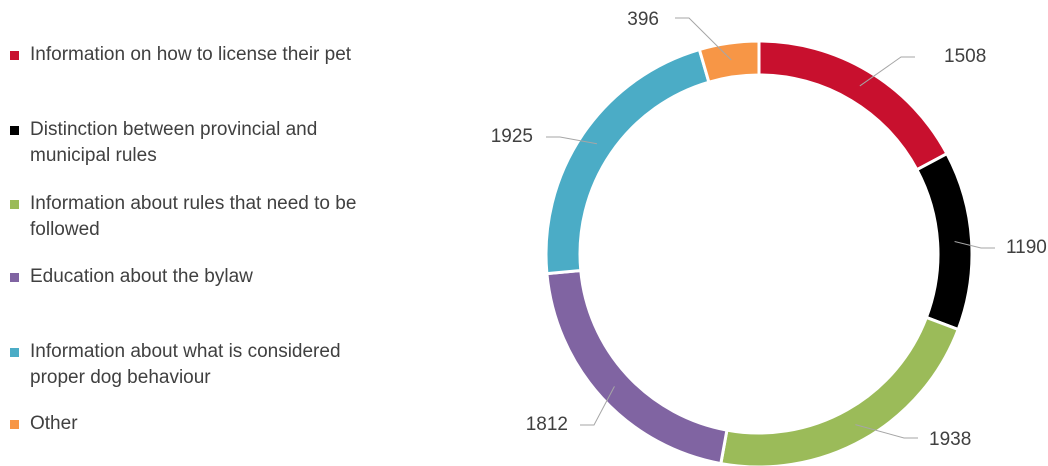 This screenshot has width=1048, height=466. What do you see at coordinates (547, 424) in the screenshot?
I see `data-label: 1812` at bounding box center [547, 424].